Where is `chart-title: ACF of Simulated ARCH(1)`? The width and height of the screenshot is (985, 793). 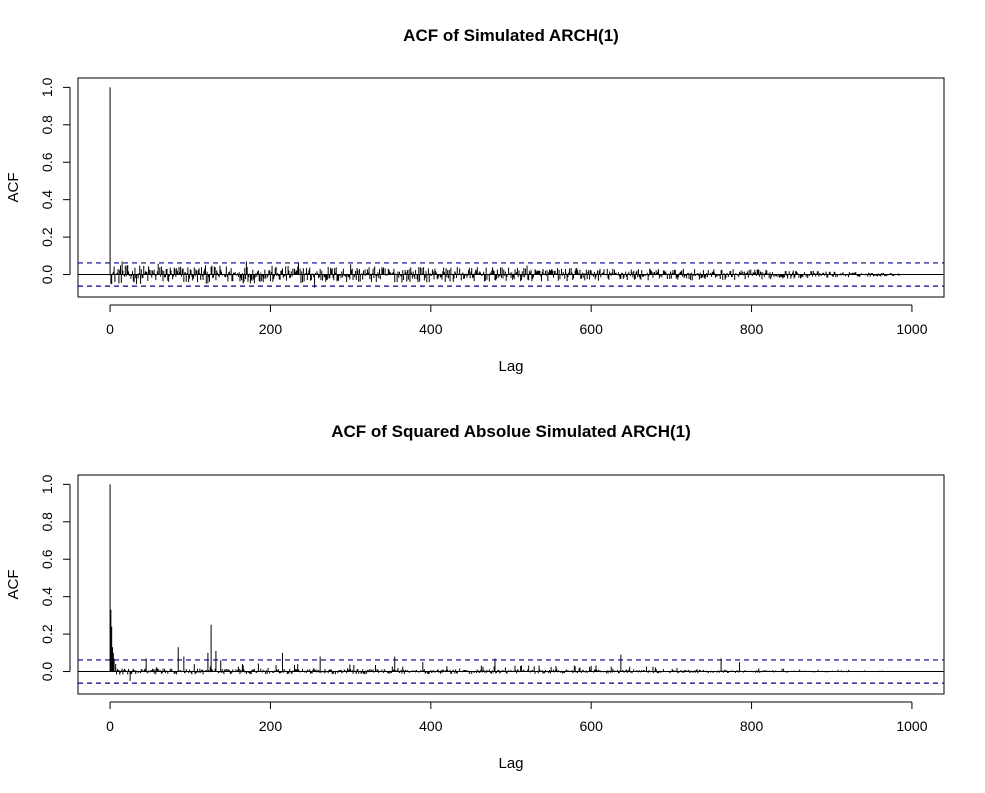 chart-title: ACF of Simulated ARCH(1) is located at coordinates (511, 35).